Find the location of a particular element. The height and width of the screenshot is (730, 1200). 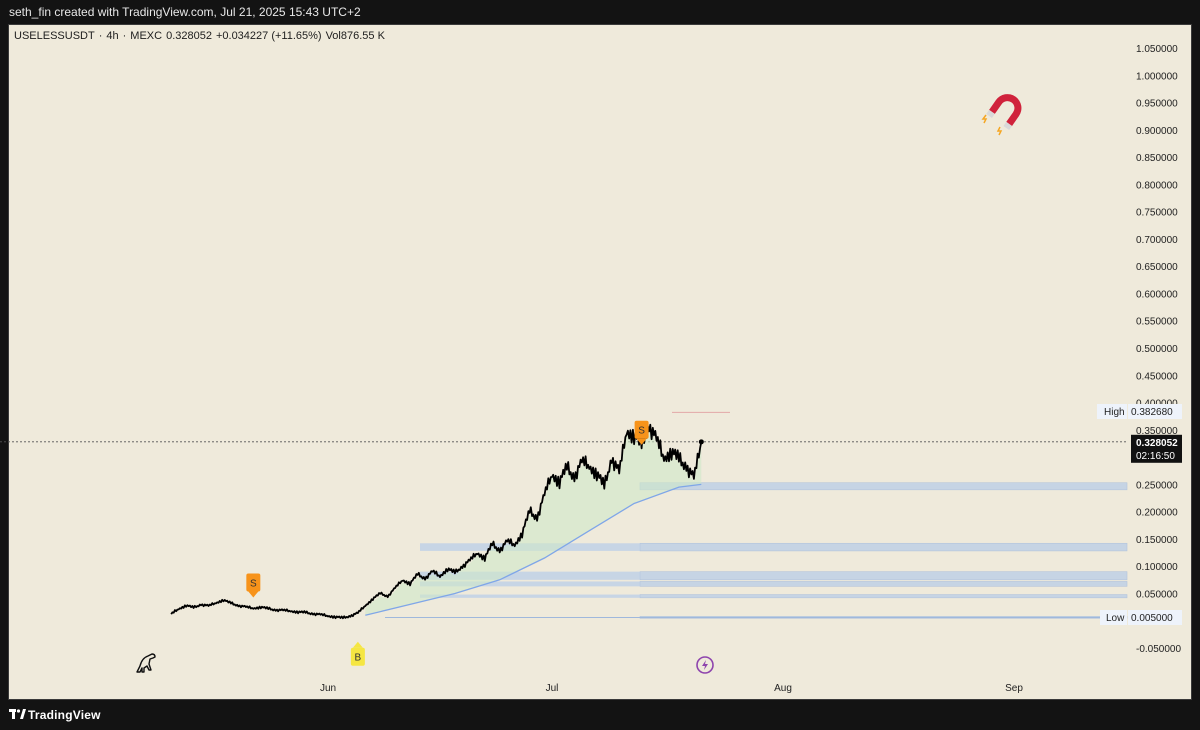

price-change: +0.034227 (+11.65%) is located at coordinates (268, 36).